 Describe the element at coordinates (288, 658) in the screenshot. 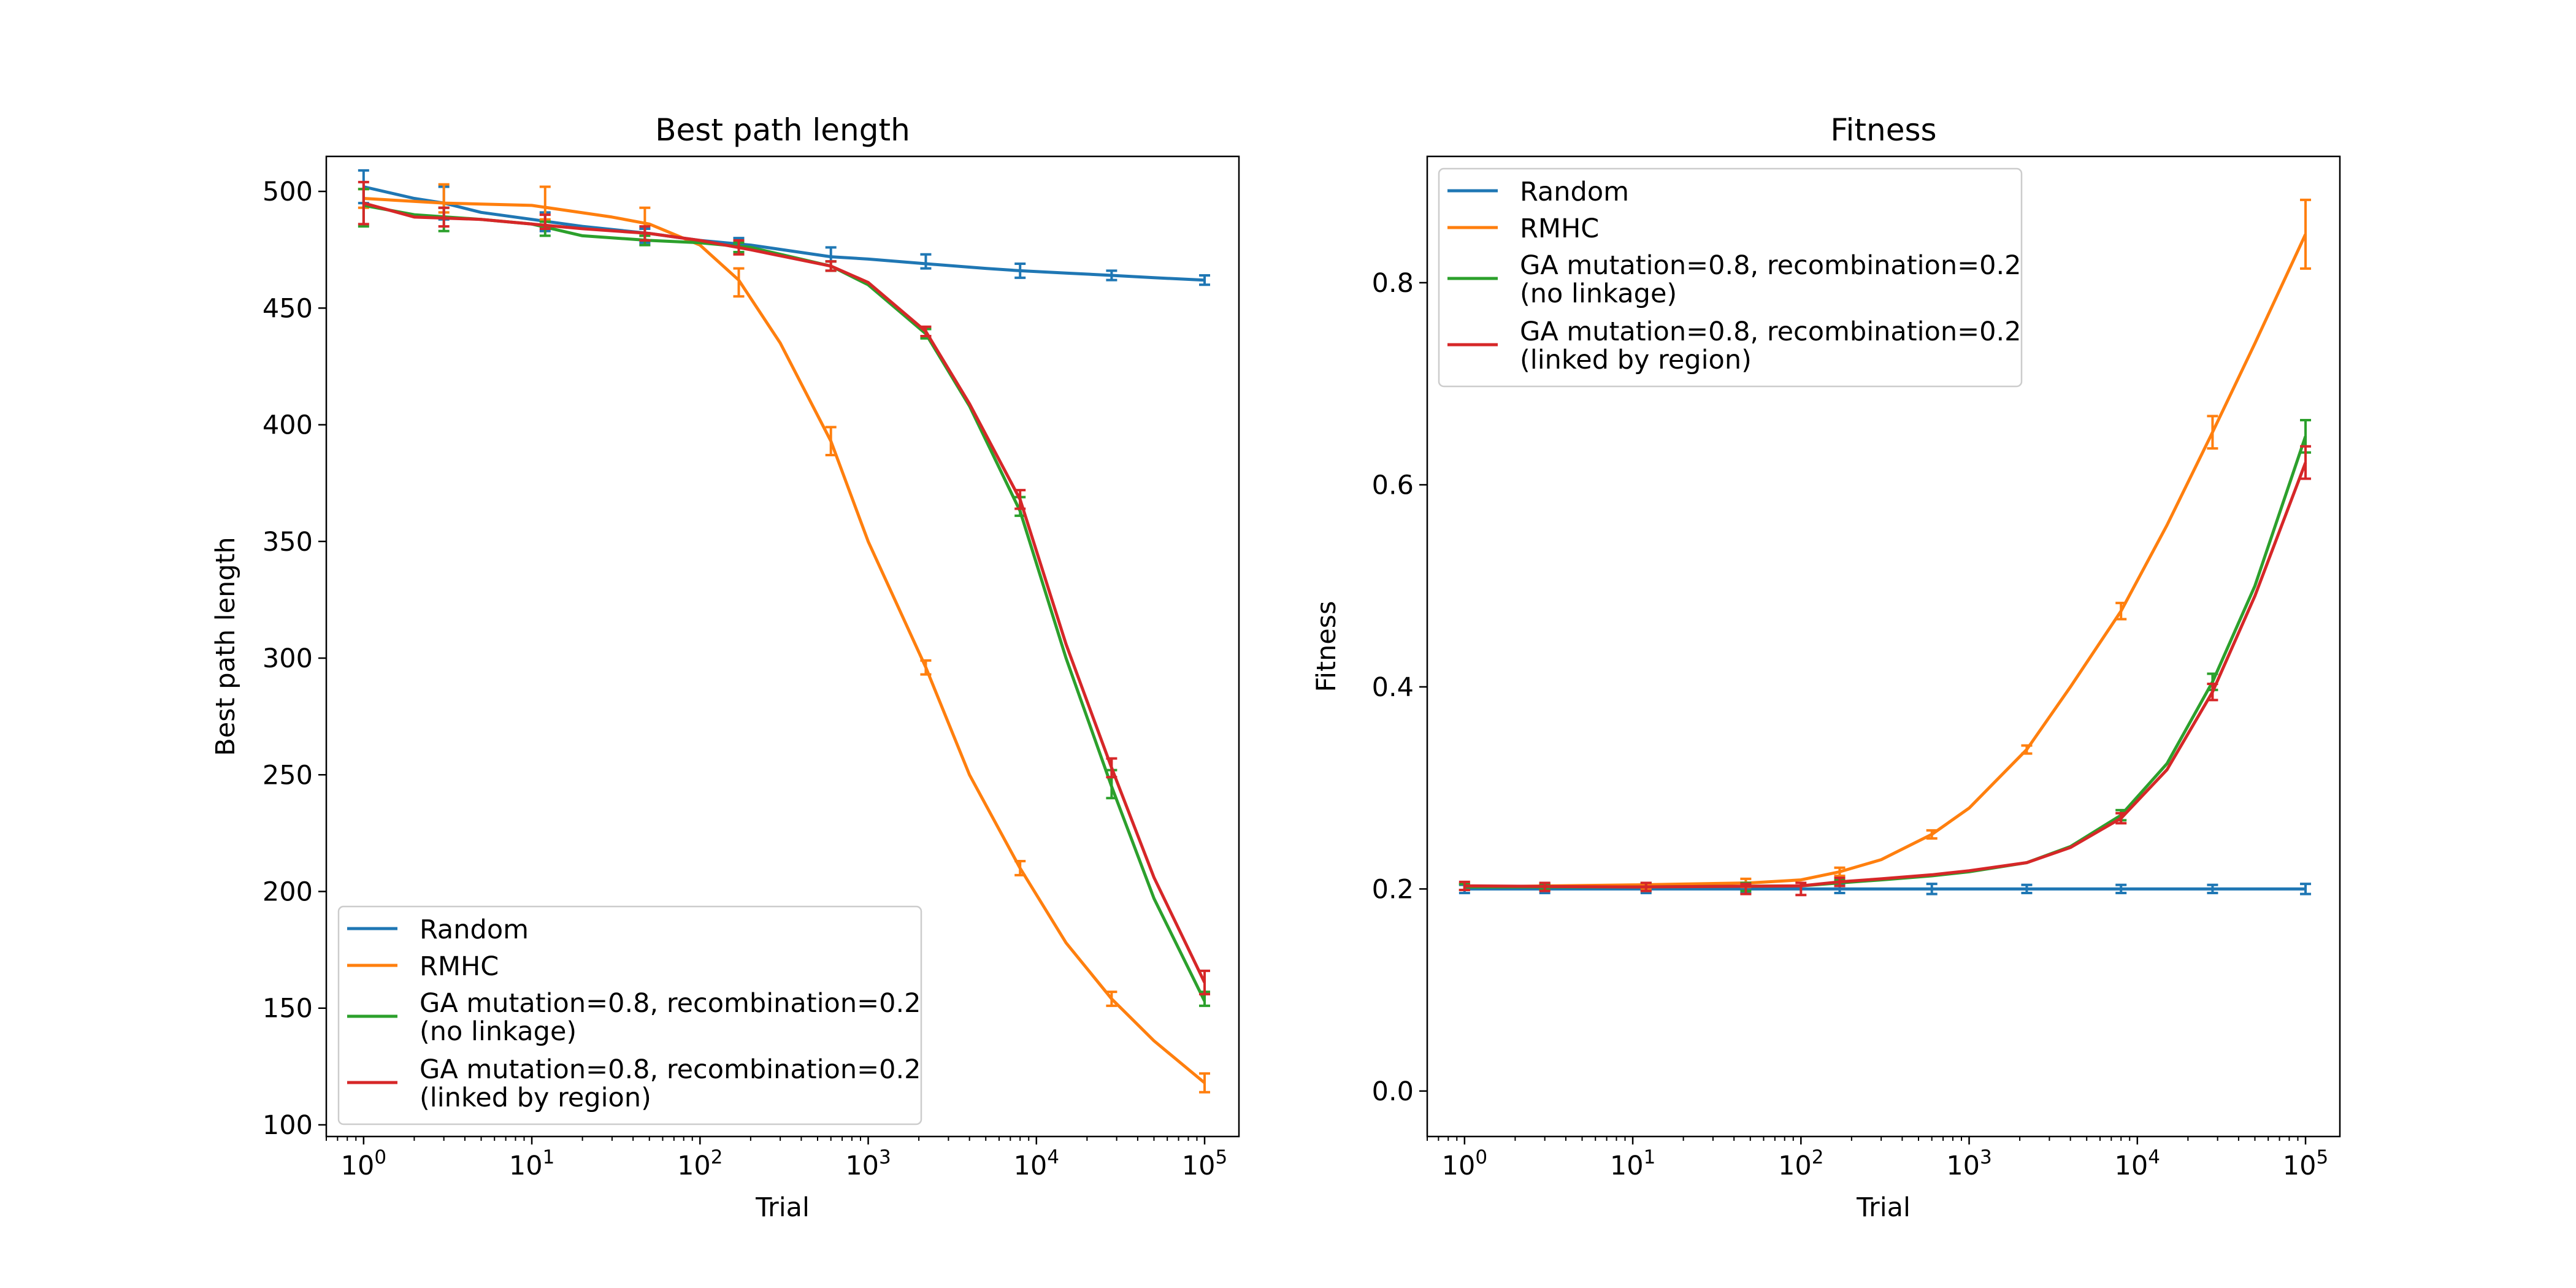

I see `y-tick-label: 300` at that location.